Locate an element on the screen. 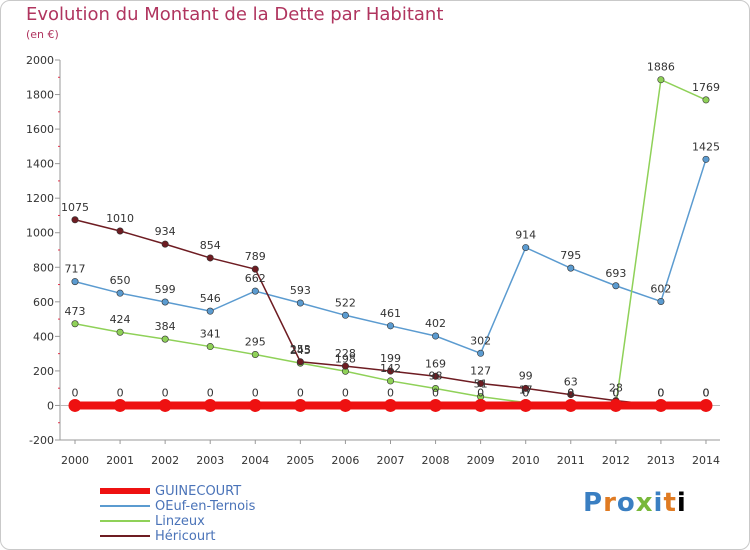 The image size is (750, 550). y-tick-label: -200 is located at coordinates (41, 440).